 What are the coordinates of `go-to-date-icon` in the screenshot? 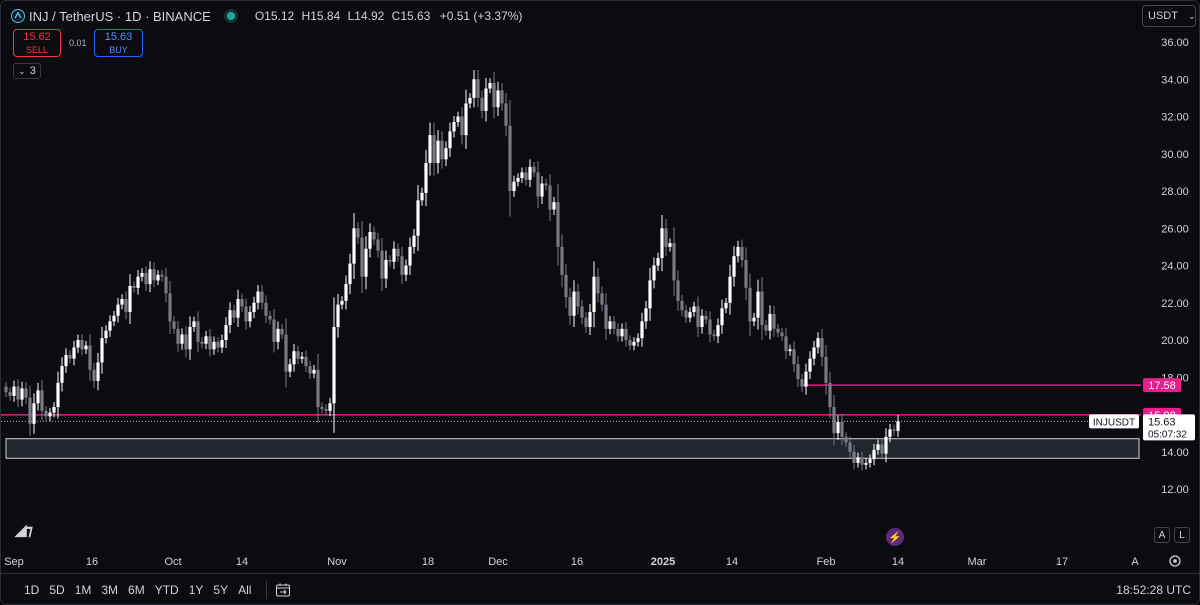 It's located at (283, 590).